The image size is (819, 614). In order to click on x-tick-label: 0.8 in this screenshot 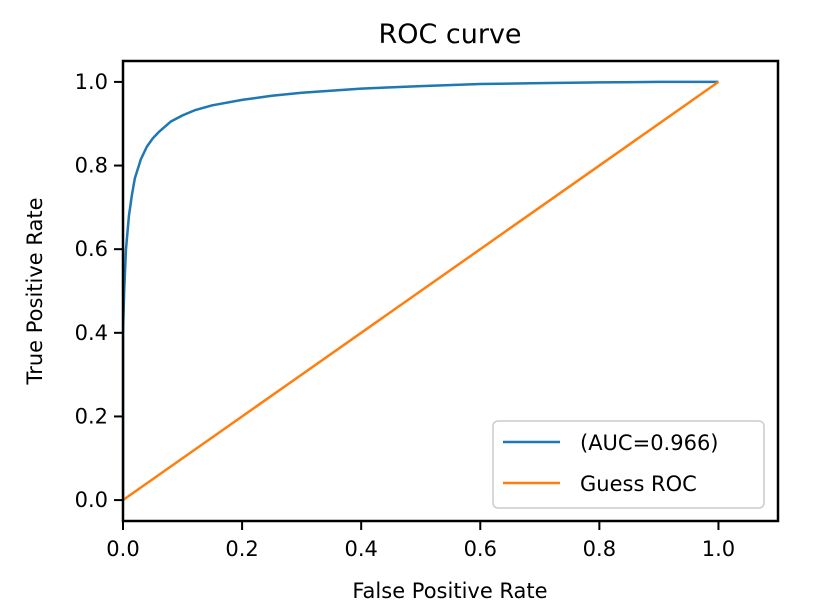, I will do `click(599, 549)`.